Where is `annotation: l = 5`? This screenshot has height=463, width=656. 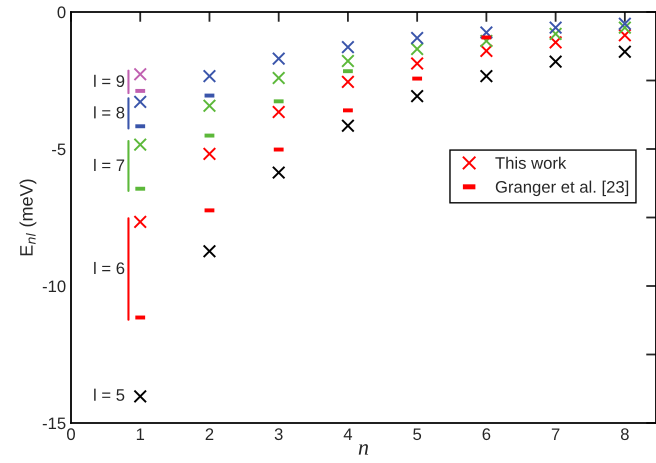 annotation: l = 5 is located at coordinates (109, 394).